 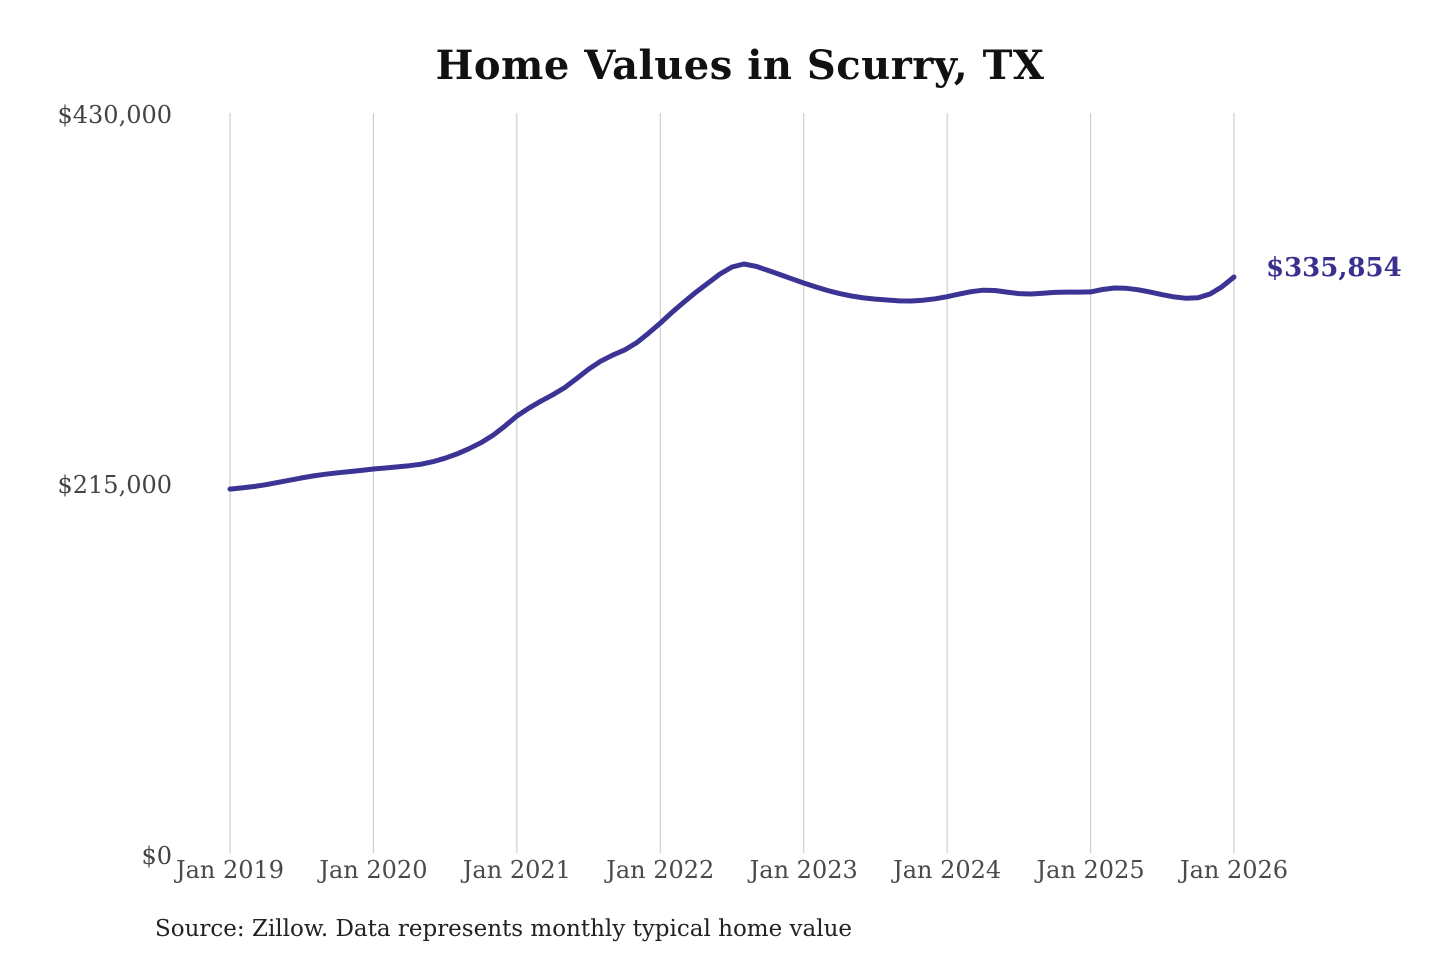 What do you see at coordinates (114, 485) in the screenshot?
I see `y-axis-label-215000: $215,000` at bounding box center [114, 485].